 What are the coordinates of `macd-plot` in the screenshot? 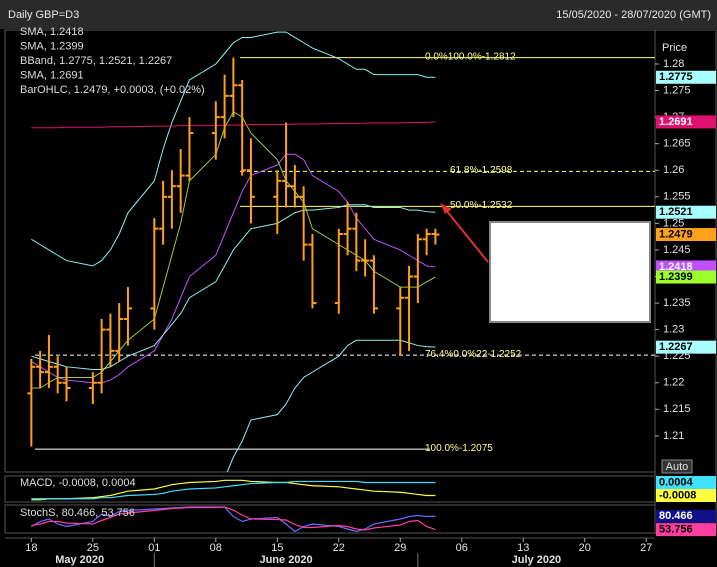 It's located at (233, 490).